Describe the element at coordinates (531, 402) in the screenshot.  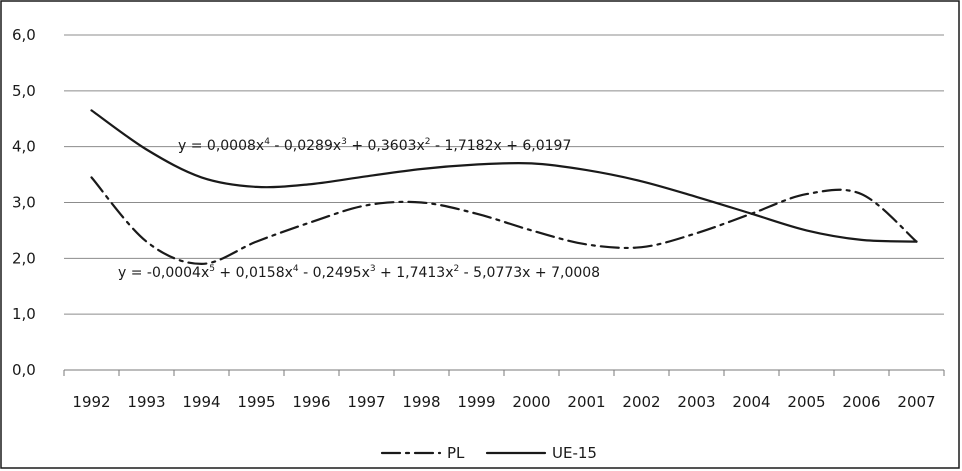
I see `x-tick-label: 2000` at that location.